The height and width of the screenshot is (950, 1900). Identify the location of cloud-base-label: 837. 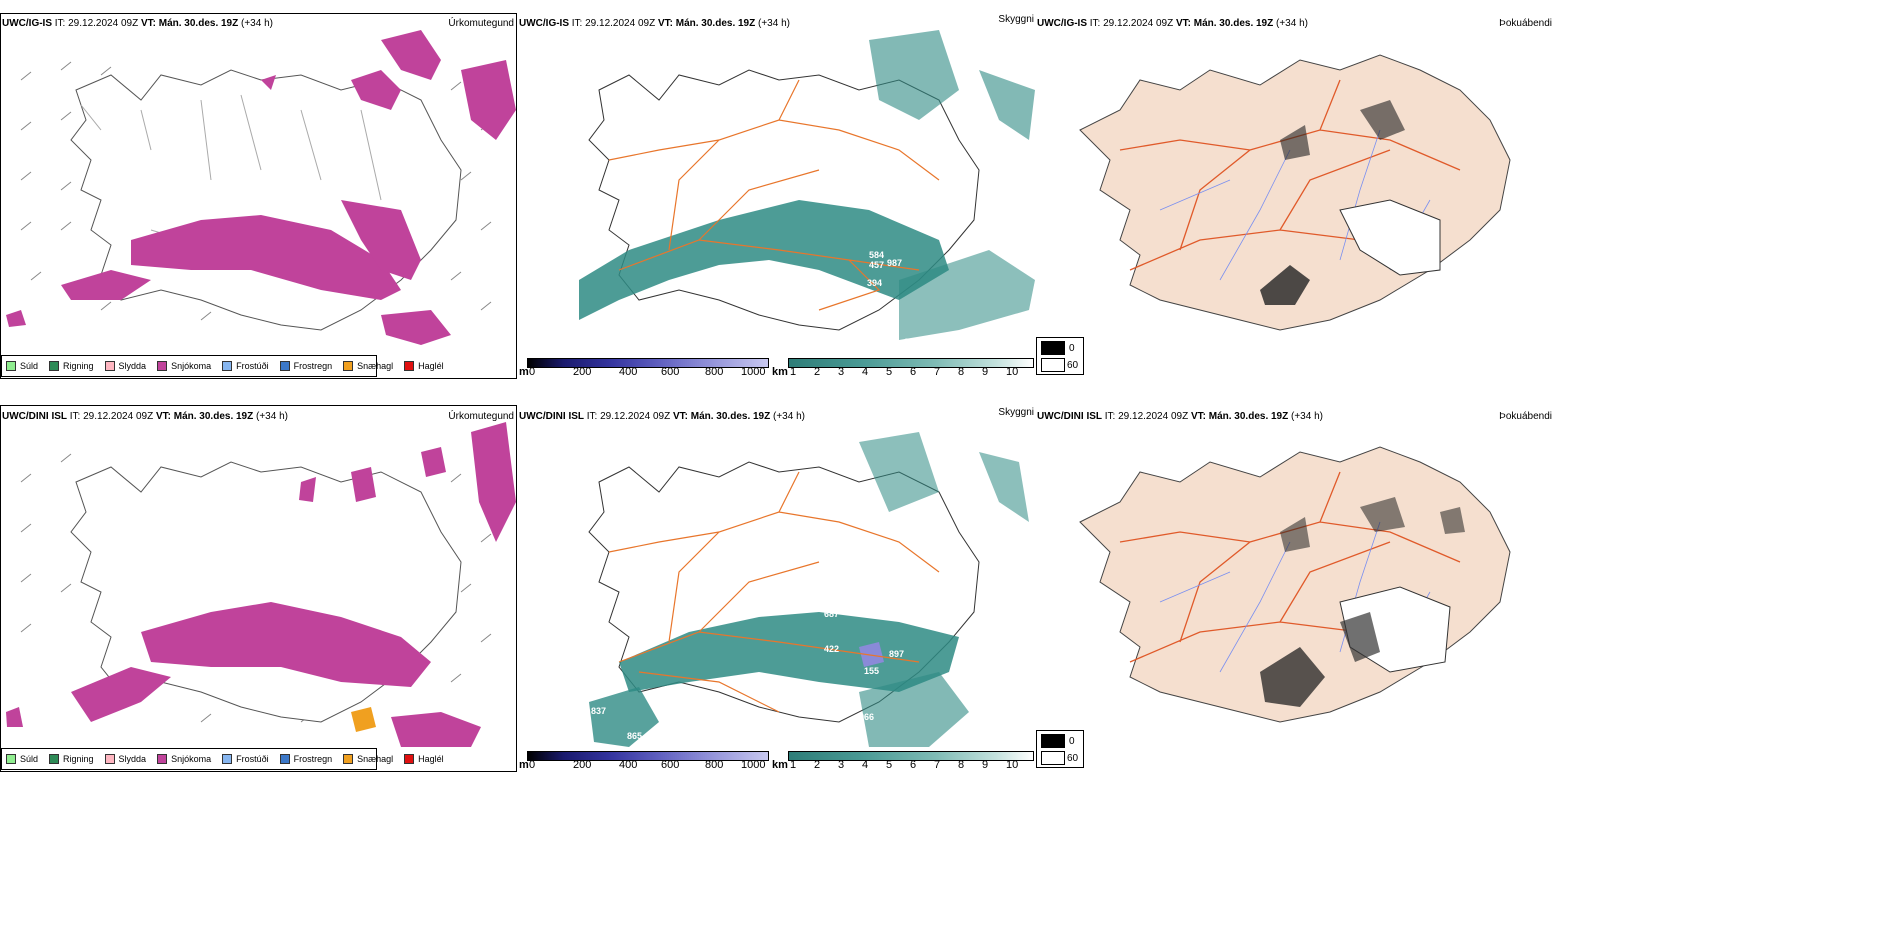
(598, 711).